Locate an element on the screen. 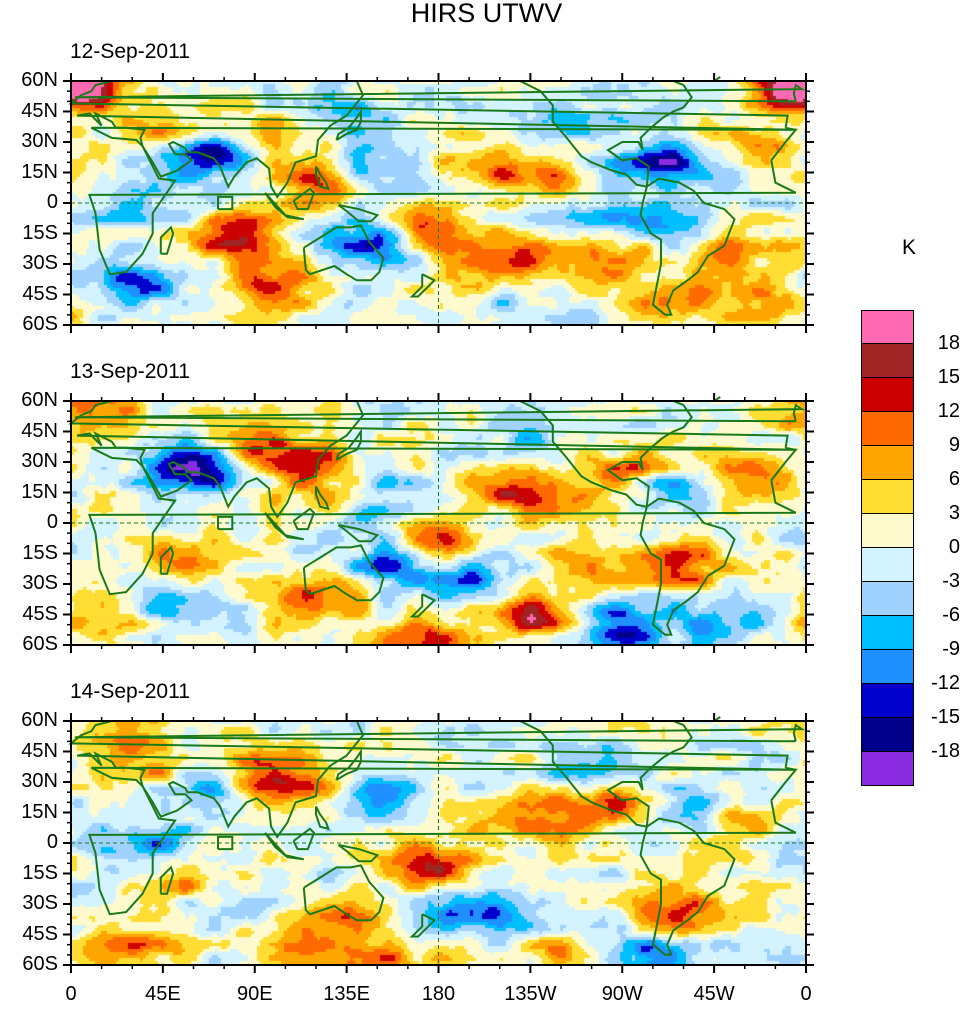  panel-date-3: 14-Sep-2011 is located at coordinates (130, 691).